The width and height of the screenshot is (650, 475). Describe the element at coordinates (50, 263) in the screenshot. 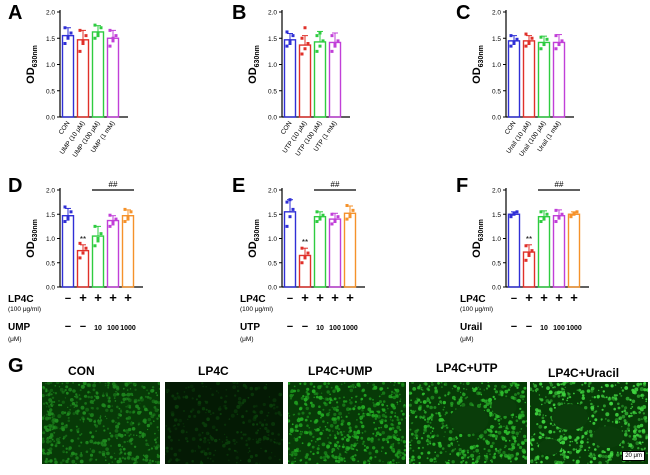

I see `y-tick-label-d: 0.5` at that location.